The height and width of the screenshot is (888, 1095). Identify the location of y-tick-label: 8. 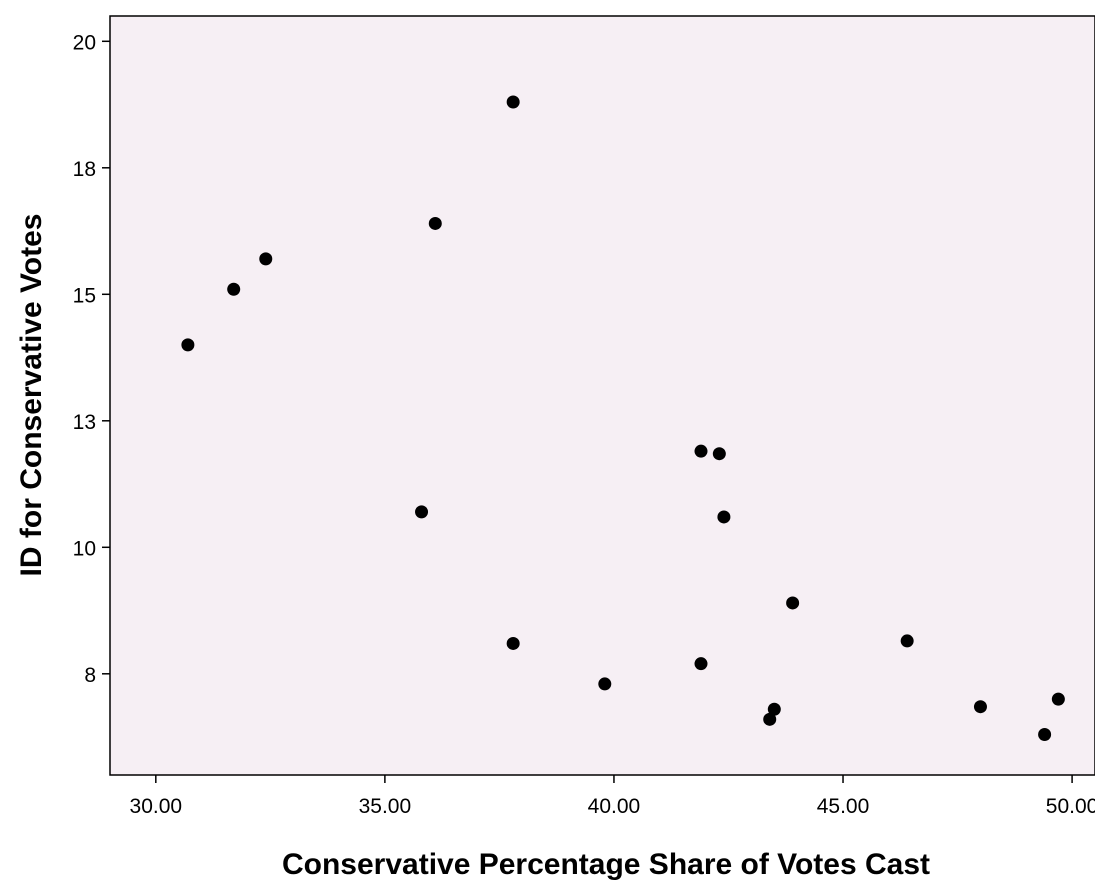
(90, 675).